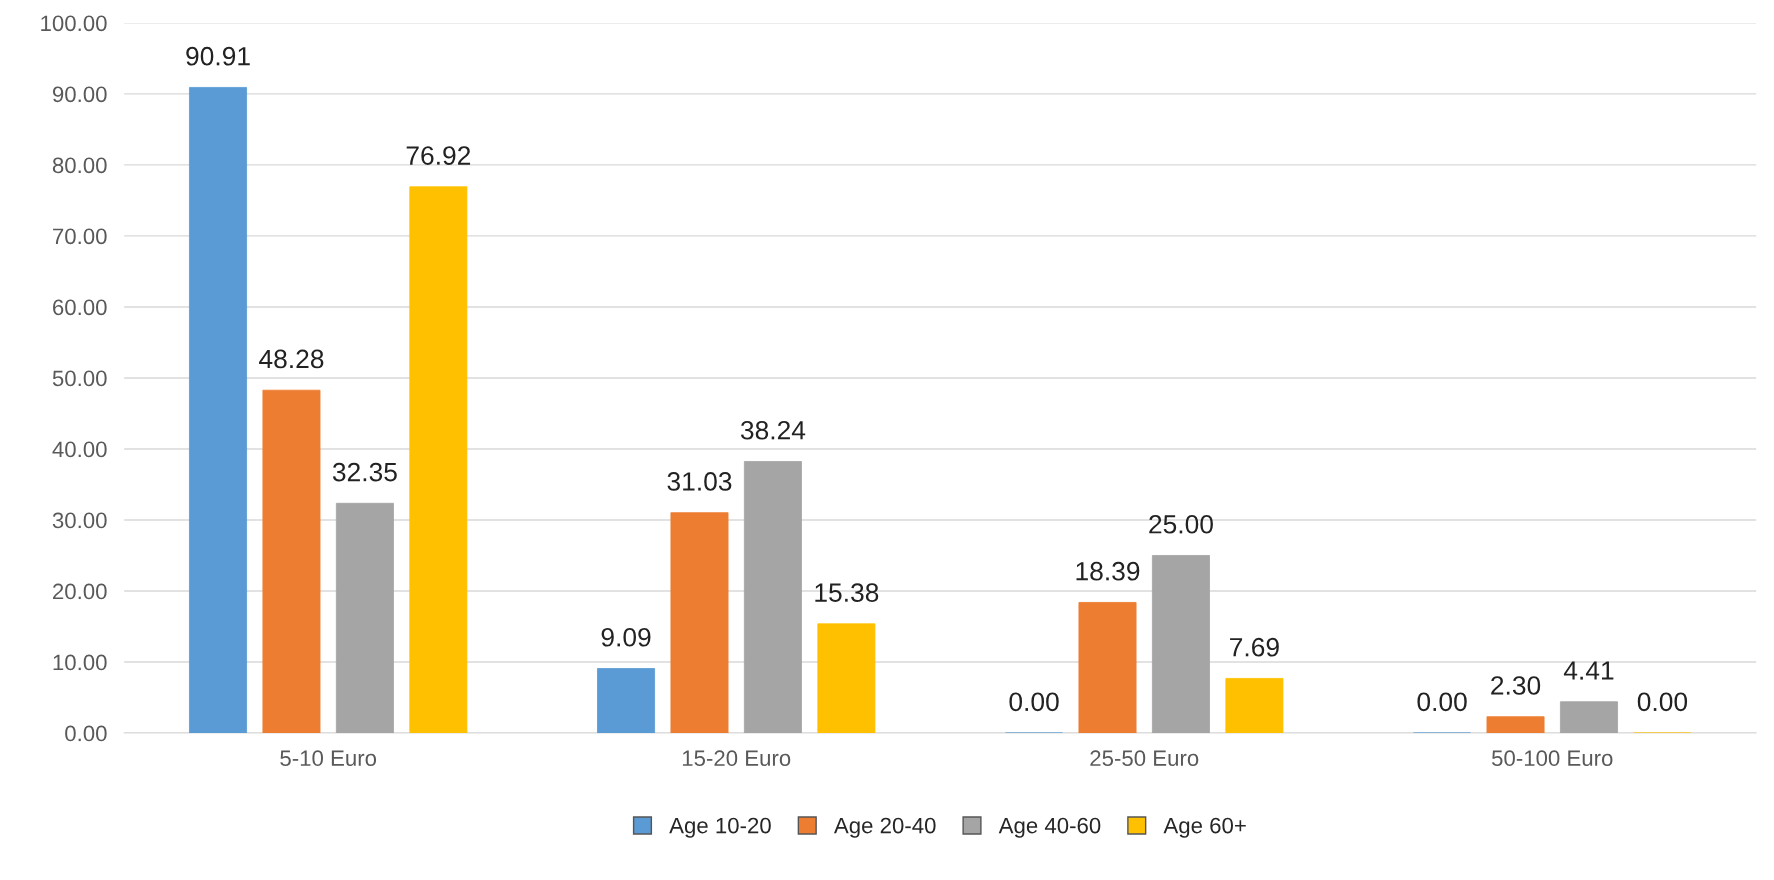  I want to click on data-label: 7.69, so click(1254, 647).